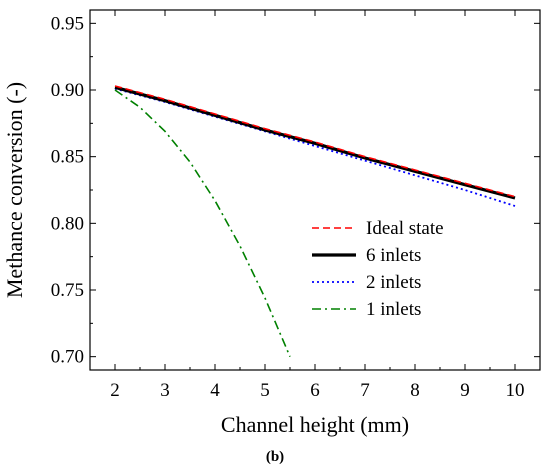 The image size is (550, 467). Describe the element at coordinates (265, 390) in the screenshot. I see `x-tick-label: 5` at that location.